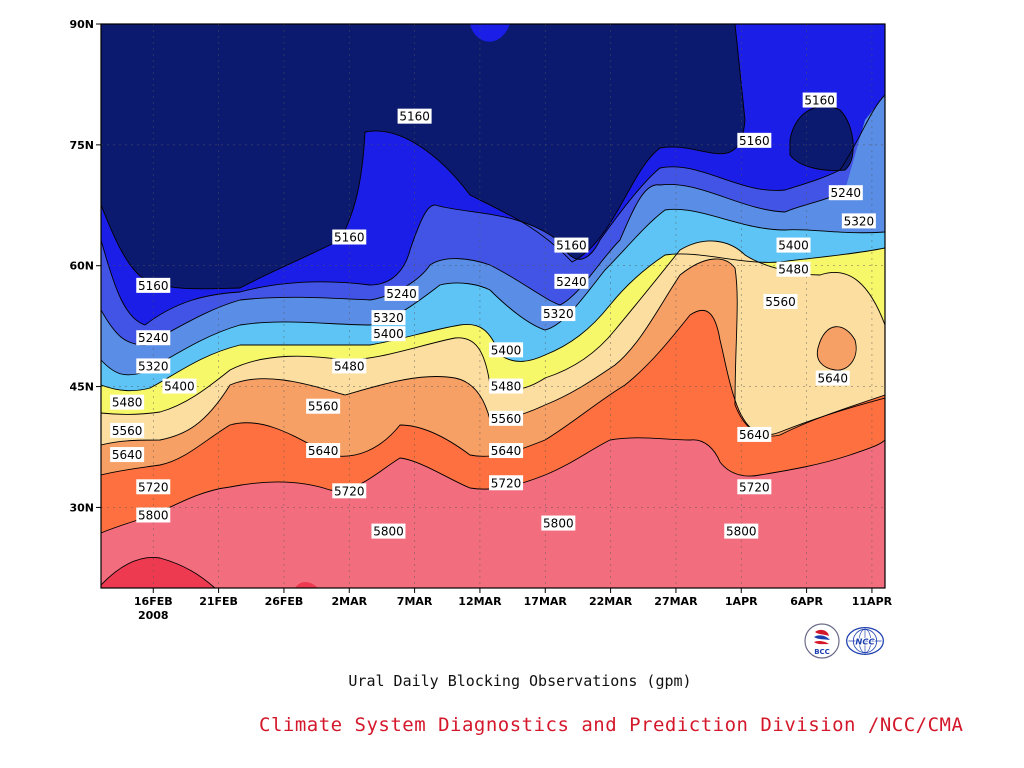 This screenshot has width=1024, height=768. I want to click on x-tick-label: 22MAR, so click(611, 601).